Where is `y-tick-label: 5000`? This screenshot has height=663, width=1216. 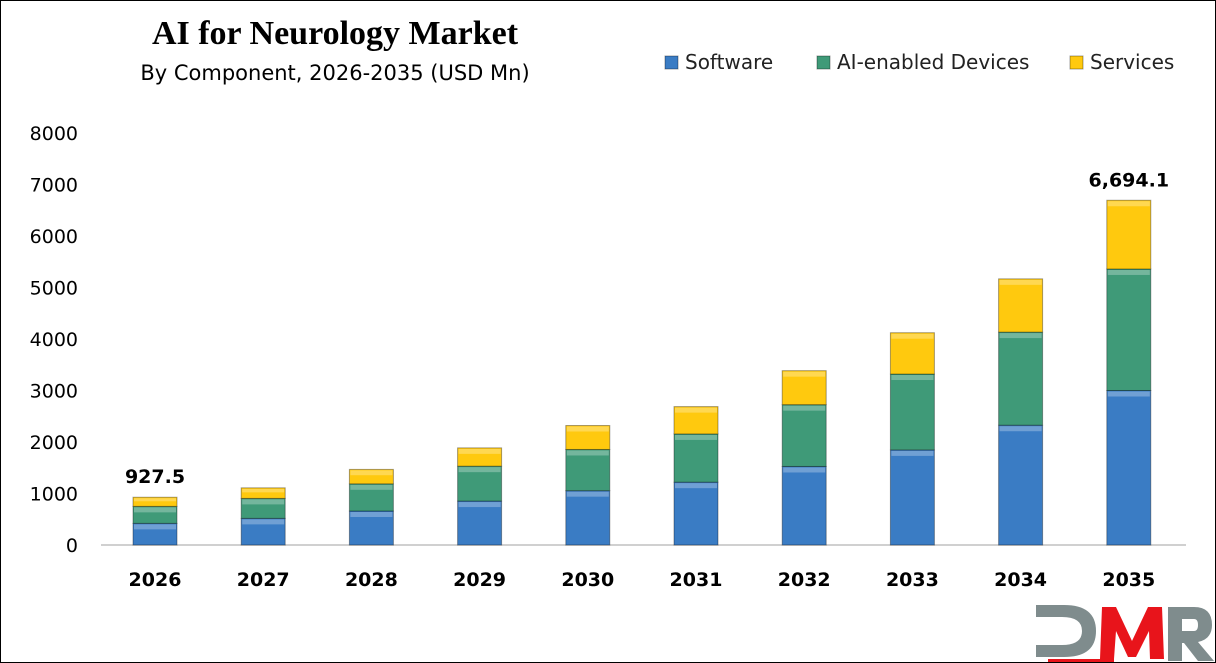 y-tick-label: 5000 is located at coordinates (54, 289).